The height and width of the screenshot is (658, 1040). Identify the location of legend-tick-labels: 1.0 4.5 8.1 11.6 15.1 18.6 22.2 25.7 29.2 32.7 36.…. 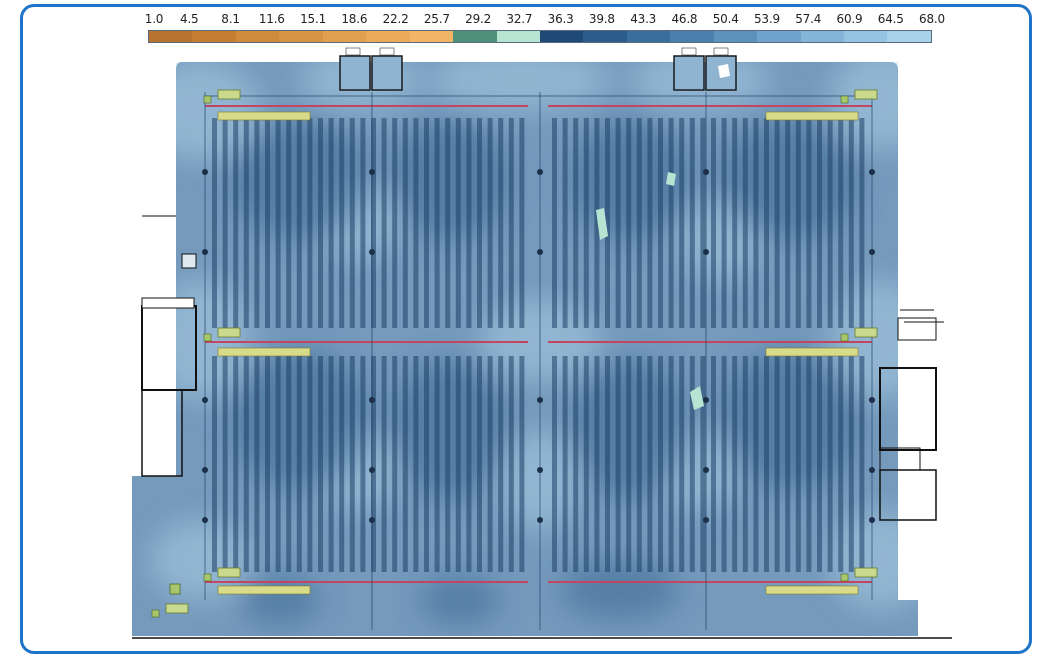
(544, 20).